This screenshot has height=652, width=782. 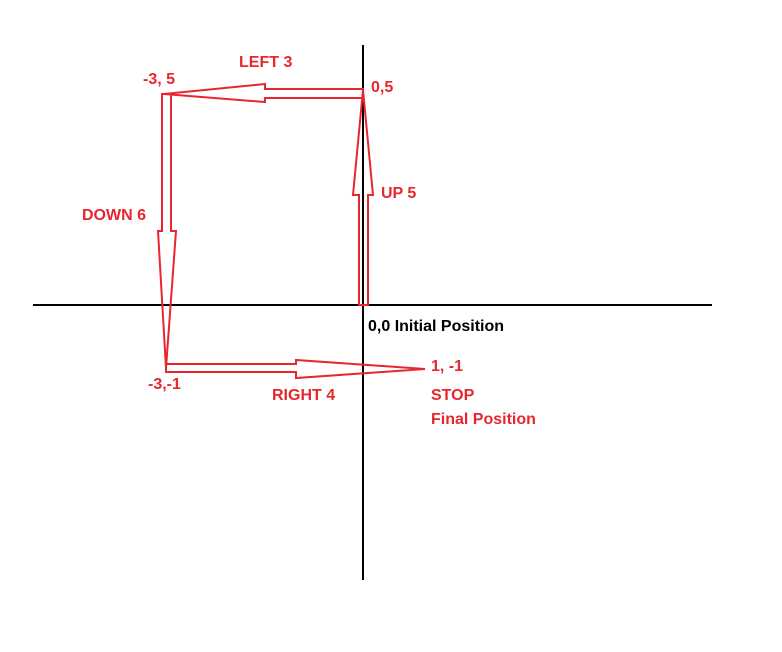 I want to click on label-right-4: RIGHT 4, so click(x=303, y=395).